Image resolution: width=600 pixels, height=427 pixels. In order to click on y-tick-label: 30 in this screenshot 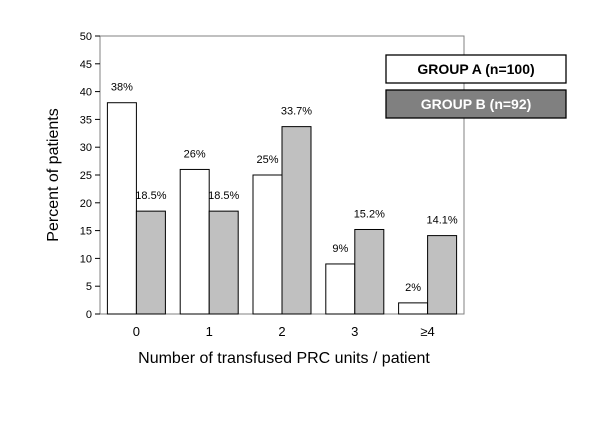, I will do `click(86, 148)`.